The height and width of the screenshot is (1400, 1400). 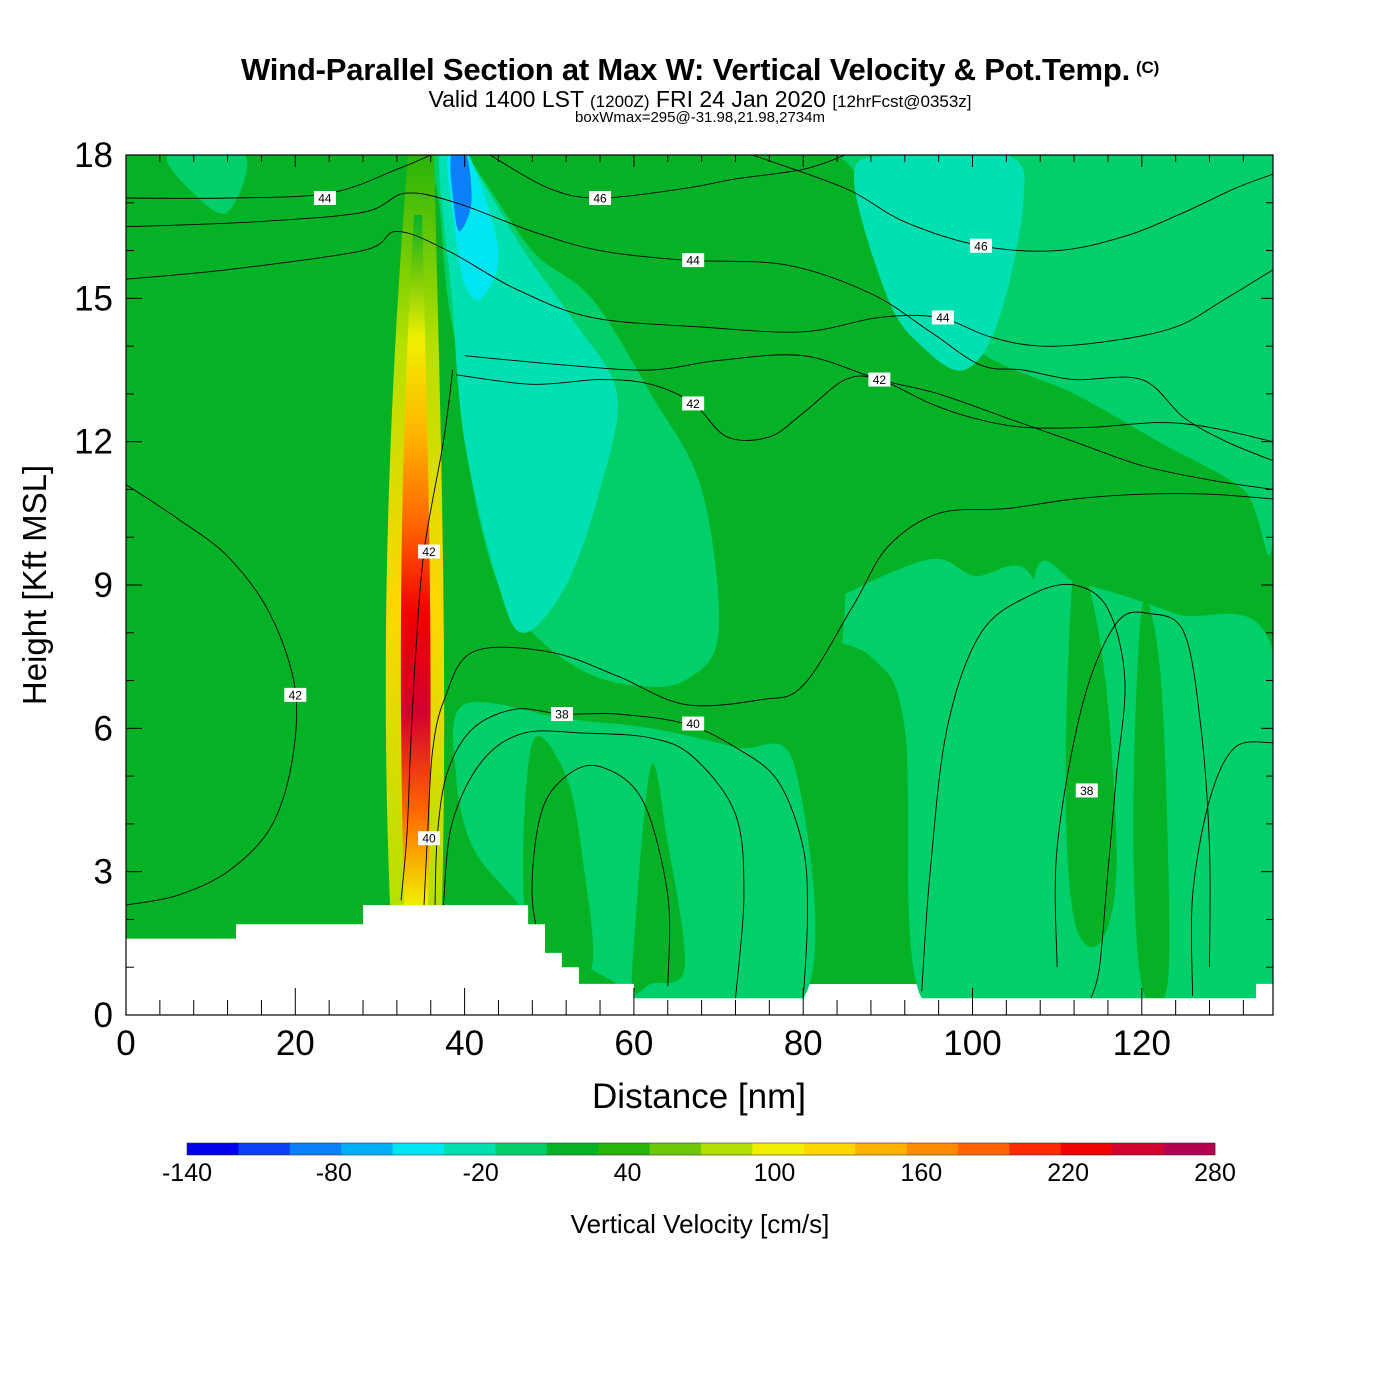 What do you see at coordinates (334, 1173) in the screenshot?
I see `colorbar-tick-label: -80` at bounding box center [334, 1173].